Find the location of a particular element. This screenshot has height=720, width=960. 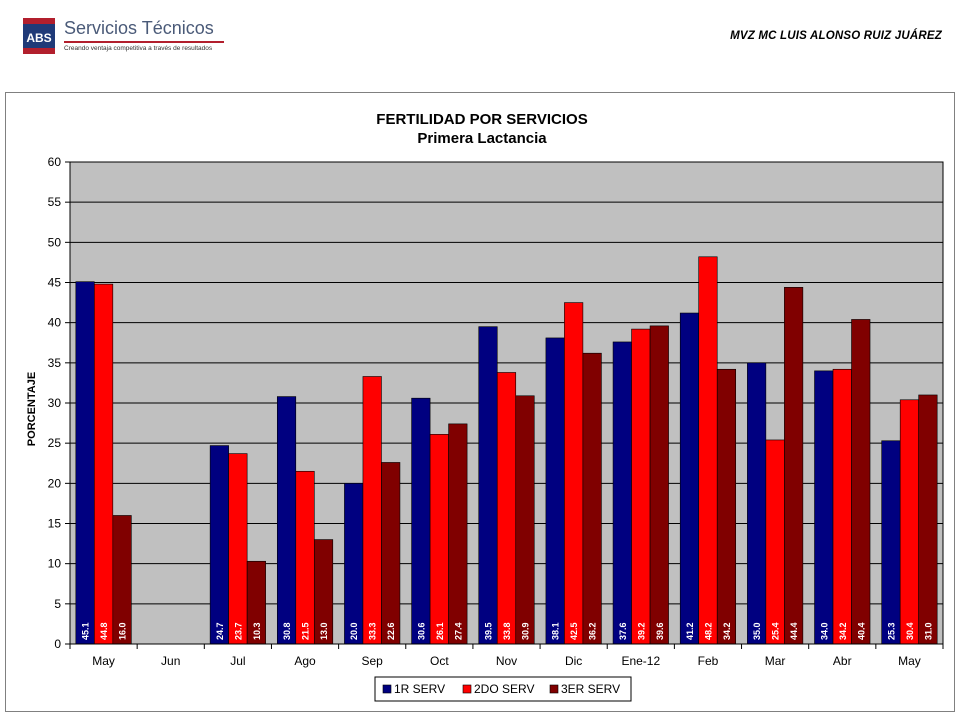

data-label: 39.6 is located at coordinates (660, 631).